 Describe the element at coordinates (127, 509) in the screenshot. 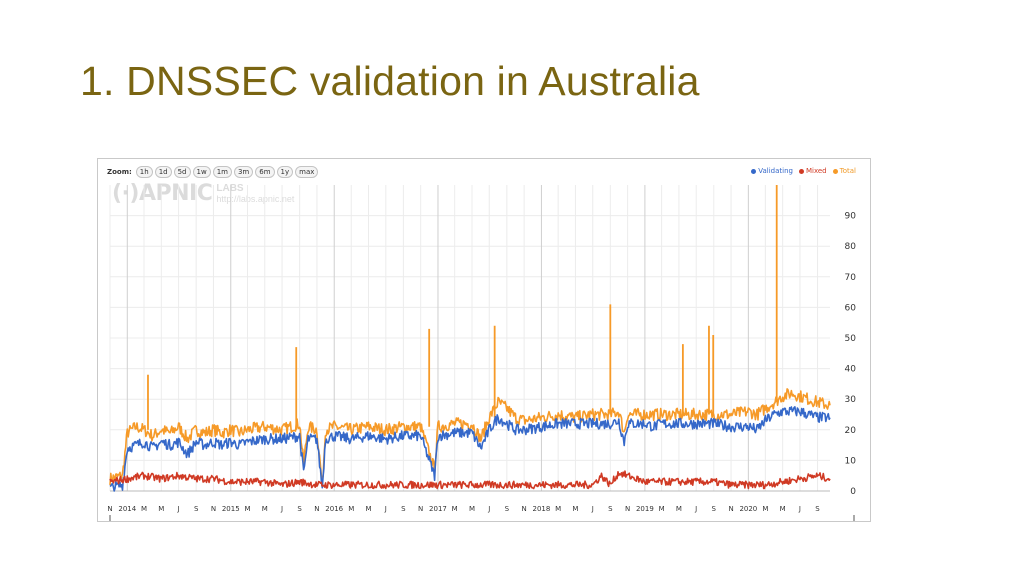

I see `x-tick-label: 2014` at that location.